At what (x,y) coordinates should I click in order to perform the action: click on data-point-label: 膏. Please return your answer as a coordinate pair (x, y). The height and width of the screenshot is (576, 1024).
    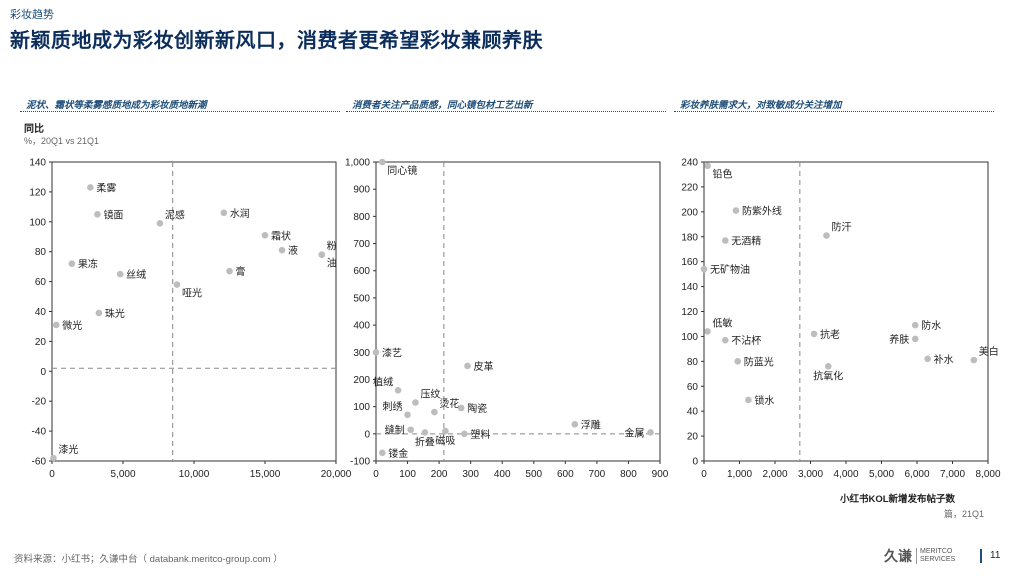
    Looking at the image, I should click on (241, 271).